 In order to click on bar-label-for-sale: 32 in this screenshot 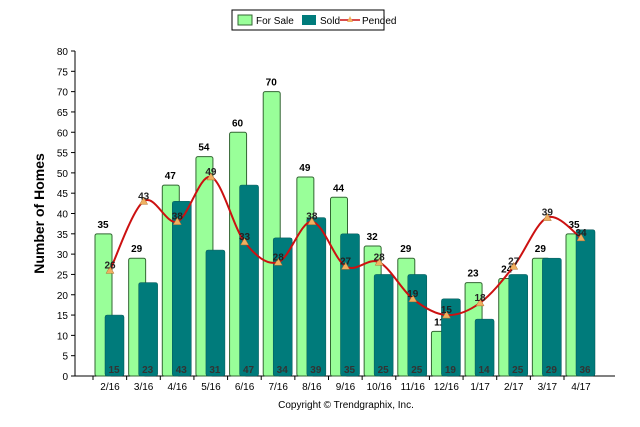, I will do `click(373, 237)`.